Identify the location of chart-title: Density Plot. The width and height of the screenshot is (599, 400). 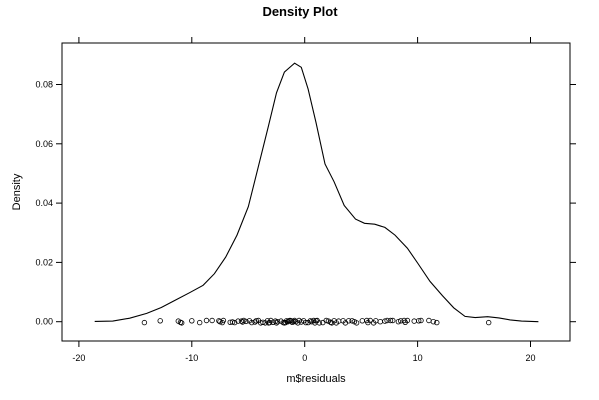
(300, 11).